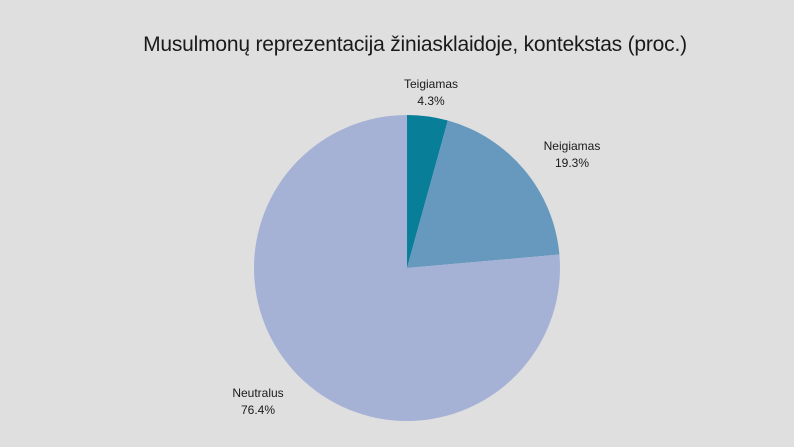 Image resolution: width=794 pixels, height=447 pixels. Describe the element at coordinates (431, 101) in the screenshot. I see `slice-value-teigiamas: 4.3%` at that location.